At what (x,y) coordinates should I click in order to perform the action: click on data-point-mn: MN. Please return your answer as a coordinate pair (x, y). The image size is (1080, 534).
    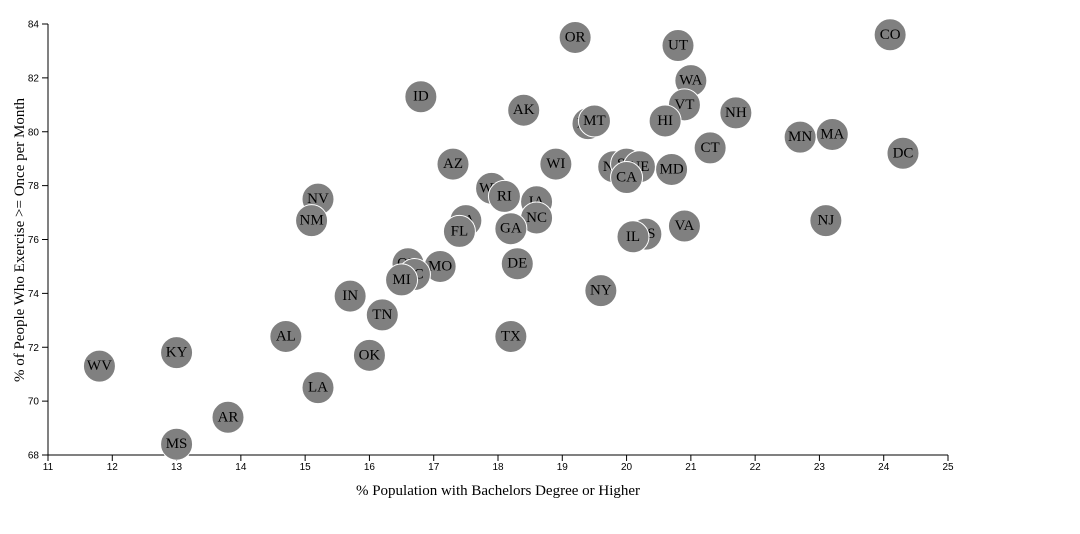
    Looking at the image, I should click on (800, 137).